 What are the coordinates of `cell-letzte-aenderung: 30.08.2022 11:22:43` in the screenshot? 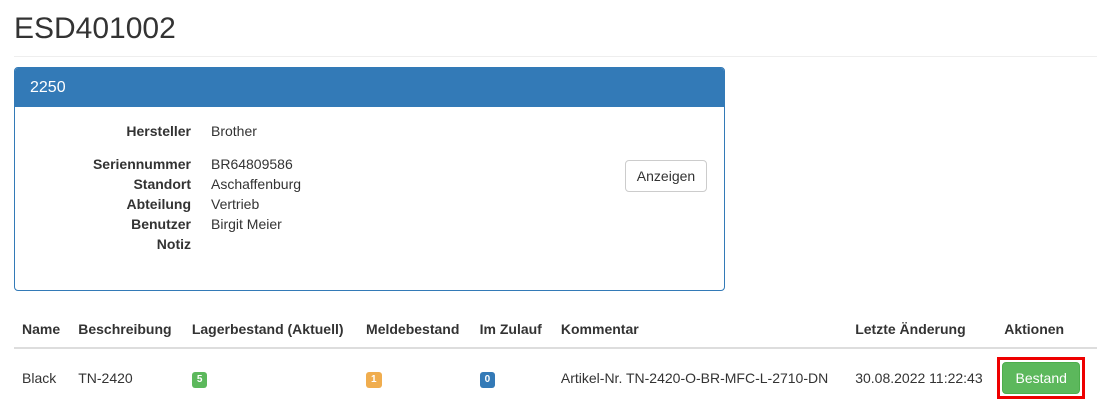 It's located at (919, 378).